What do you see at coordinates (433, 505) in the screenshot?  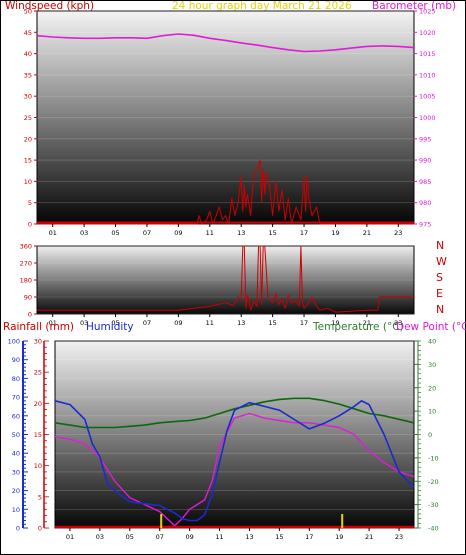 I see `temperature-y-tick-label: -30` at bounding box center [433, 505].